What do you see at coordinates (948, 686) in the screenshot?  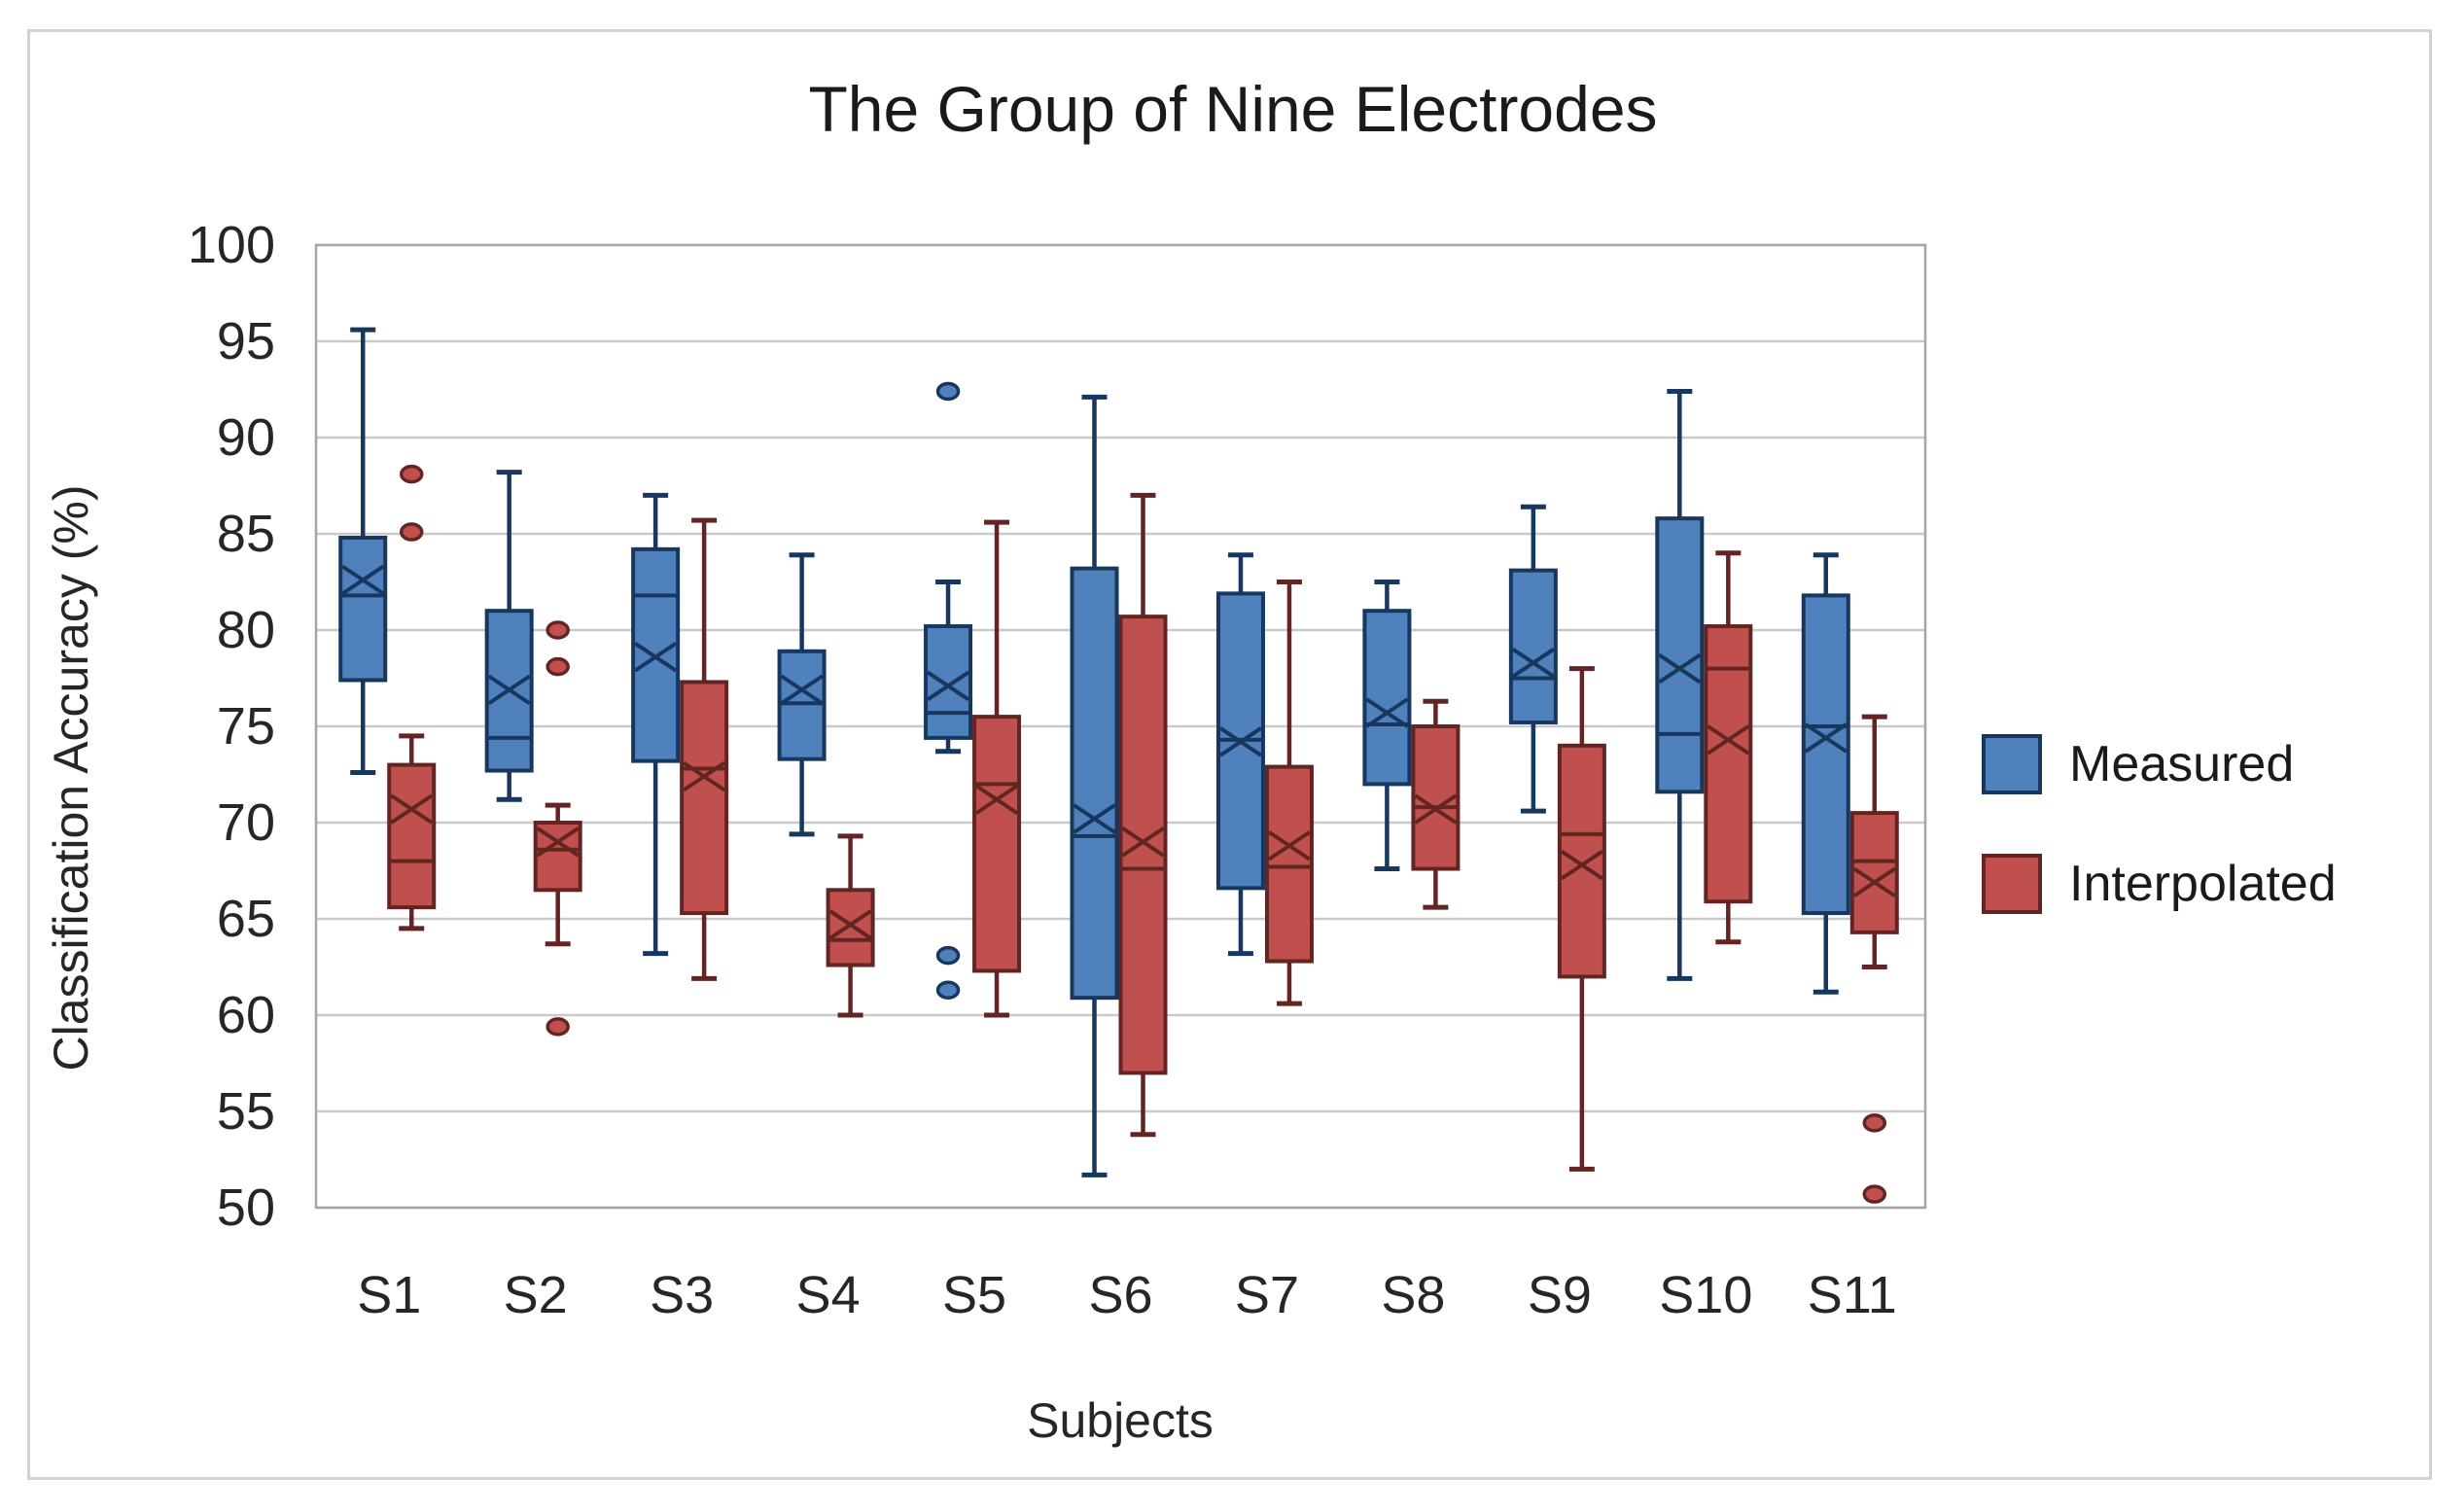 I see `mean-marker-measured-s5` at bounding box center [948, 686].